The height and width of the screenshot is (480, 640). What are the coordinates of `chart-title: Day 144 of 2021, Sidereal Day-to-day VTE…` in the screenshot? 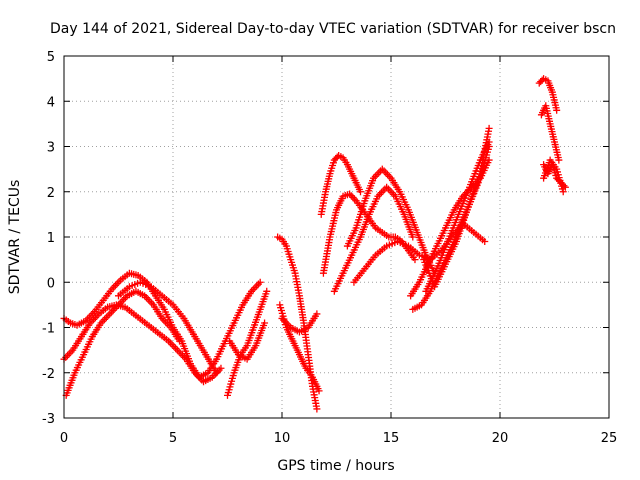 It's located at (333, 29).